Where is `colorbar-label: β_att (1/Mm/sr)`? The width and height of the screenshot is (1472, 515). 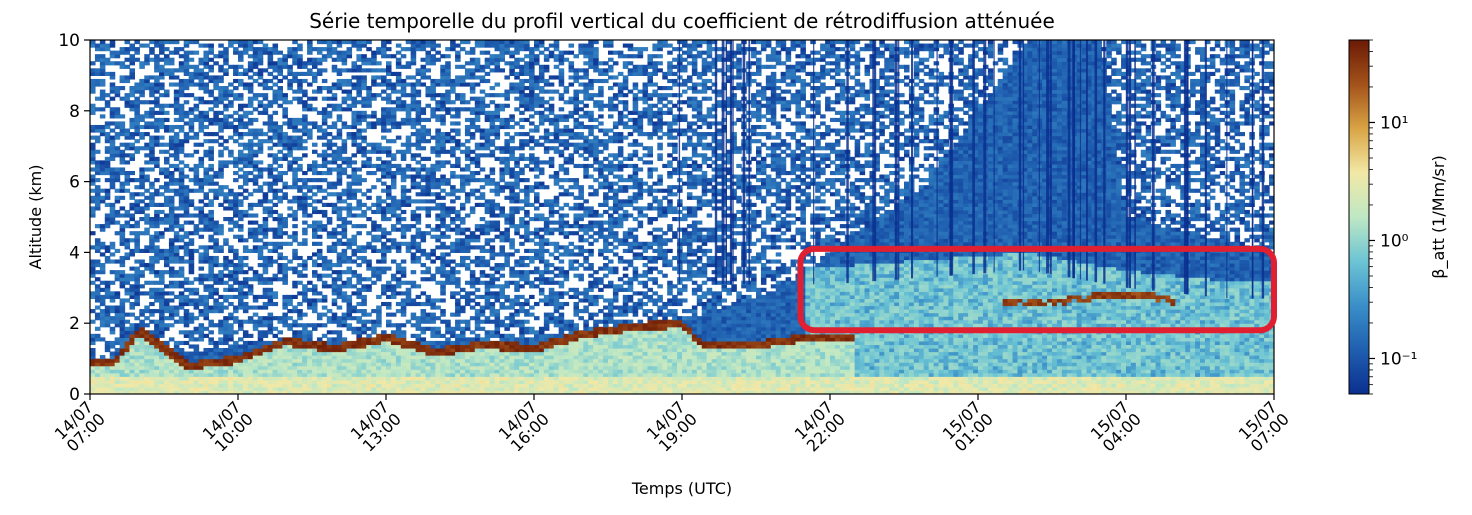 colorbar-label: β_att (1/Mm/sr) is located at coordinates (1439, 216).